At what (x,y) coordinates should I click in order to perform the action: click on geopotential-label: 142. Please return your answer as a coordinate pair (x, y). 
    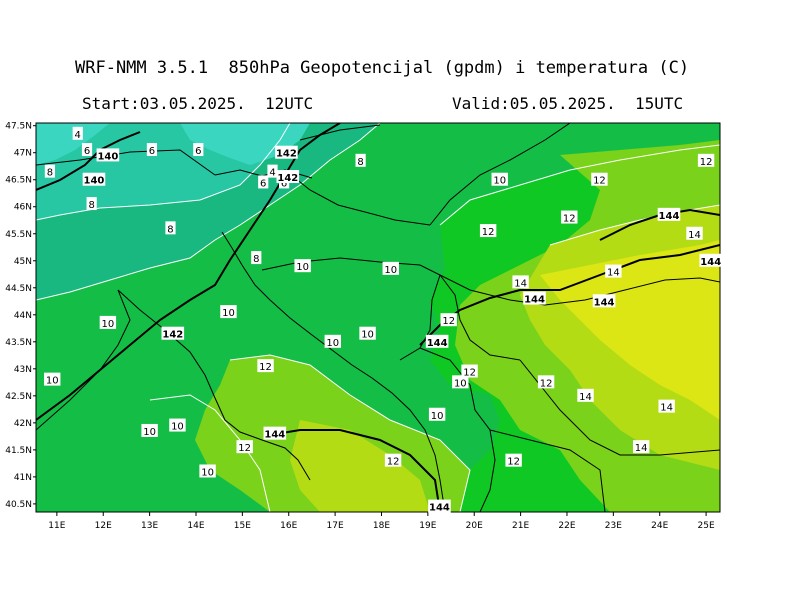
    Looking at the image, I should click on (173, 333).